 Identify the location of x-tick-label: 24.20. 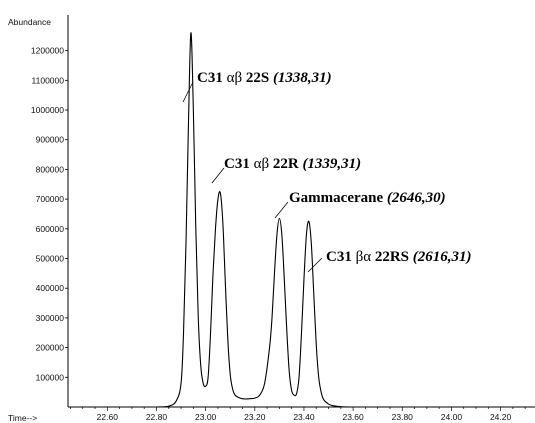
(501, 417).